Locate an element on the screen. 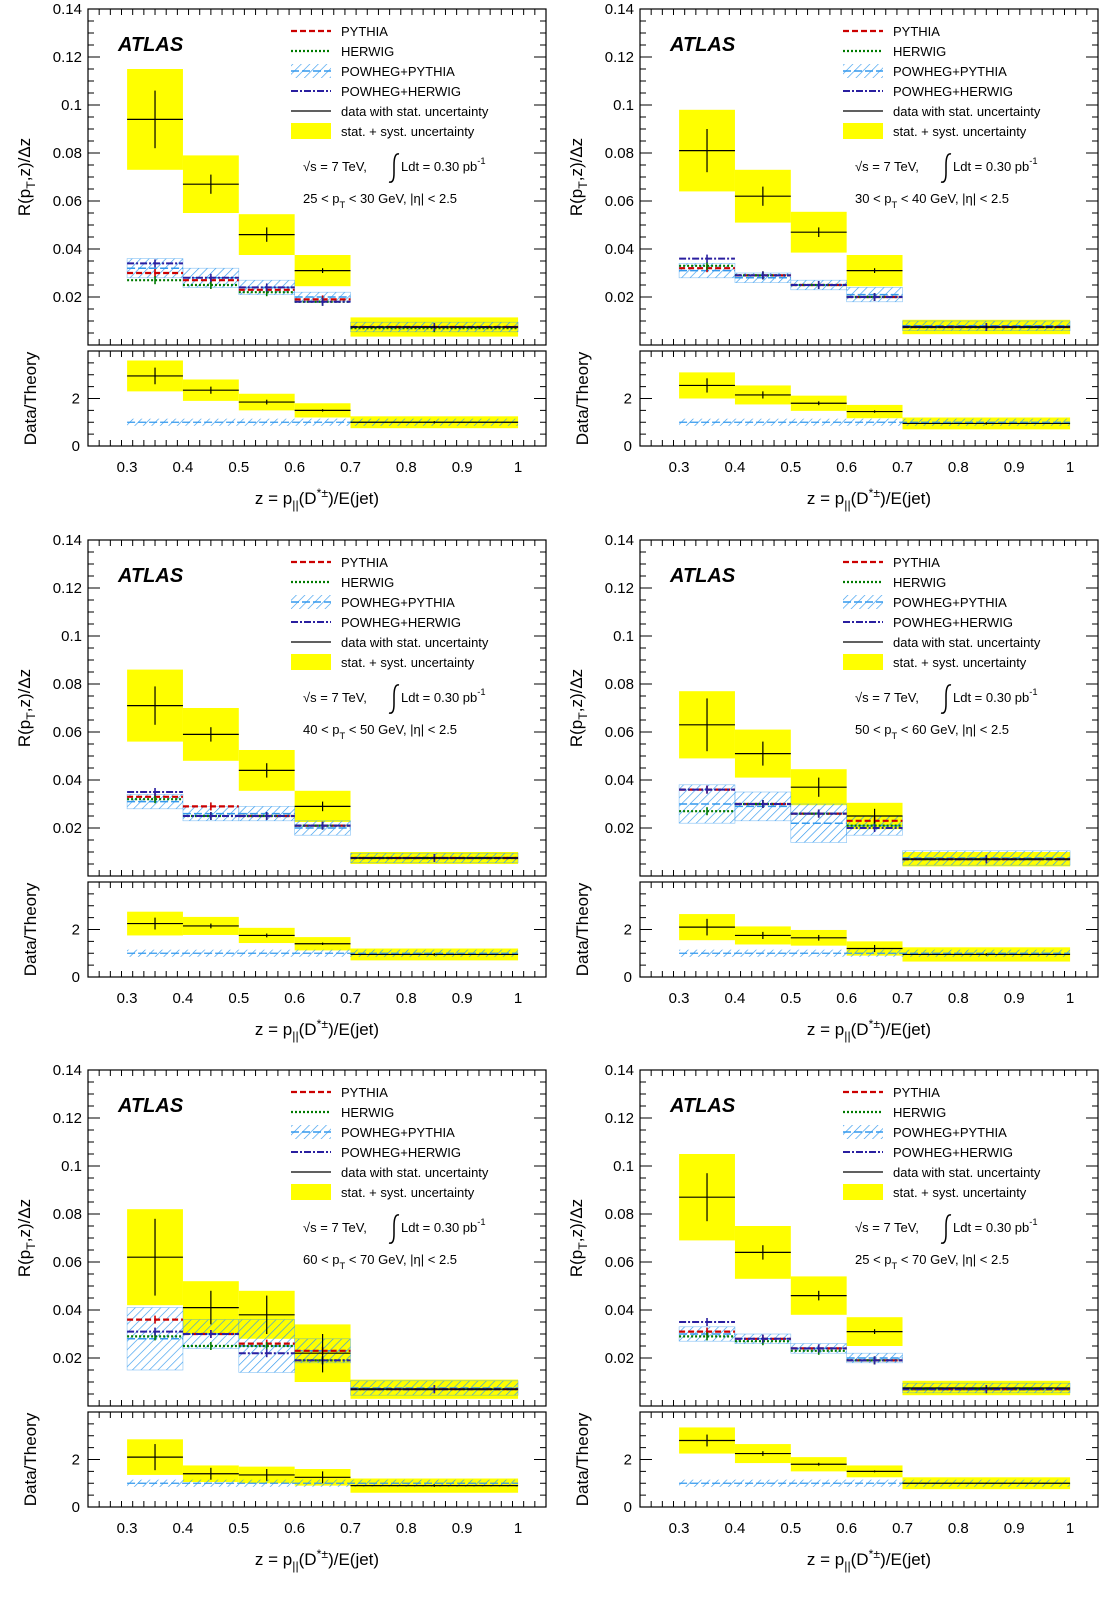 This screenshot has height=1603, width=1106. cut-label: 25 < pT < 30 GeV, |η| < 2.5 is located at coordinates (380, 200).